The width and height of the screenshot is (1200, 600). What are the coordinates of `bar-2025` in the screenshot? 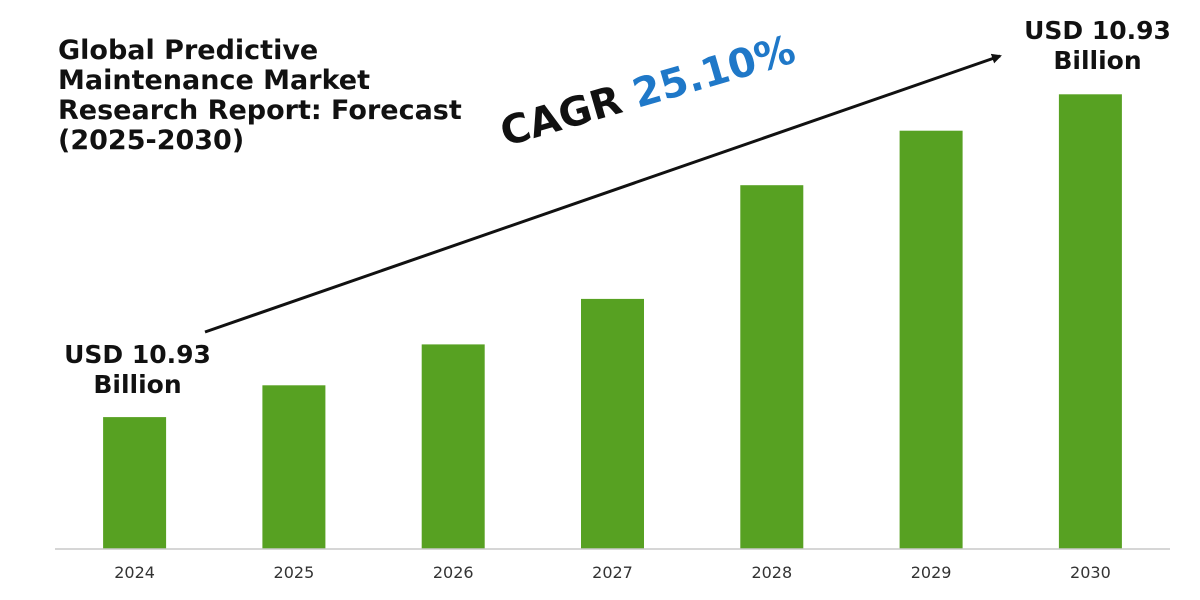 It's located at (294, 467).